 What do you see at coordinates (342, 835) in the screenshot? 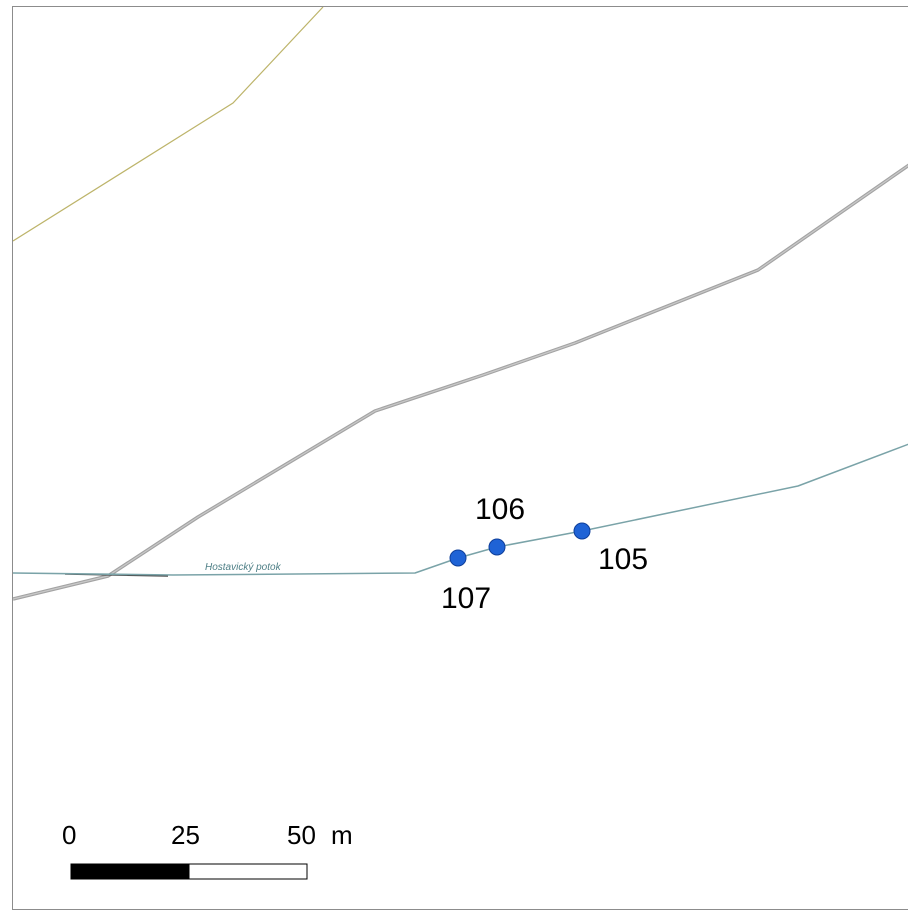
I see `scale-unit: m` at bounding box center [342, 835].